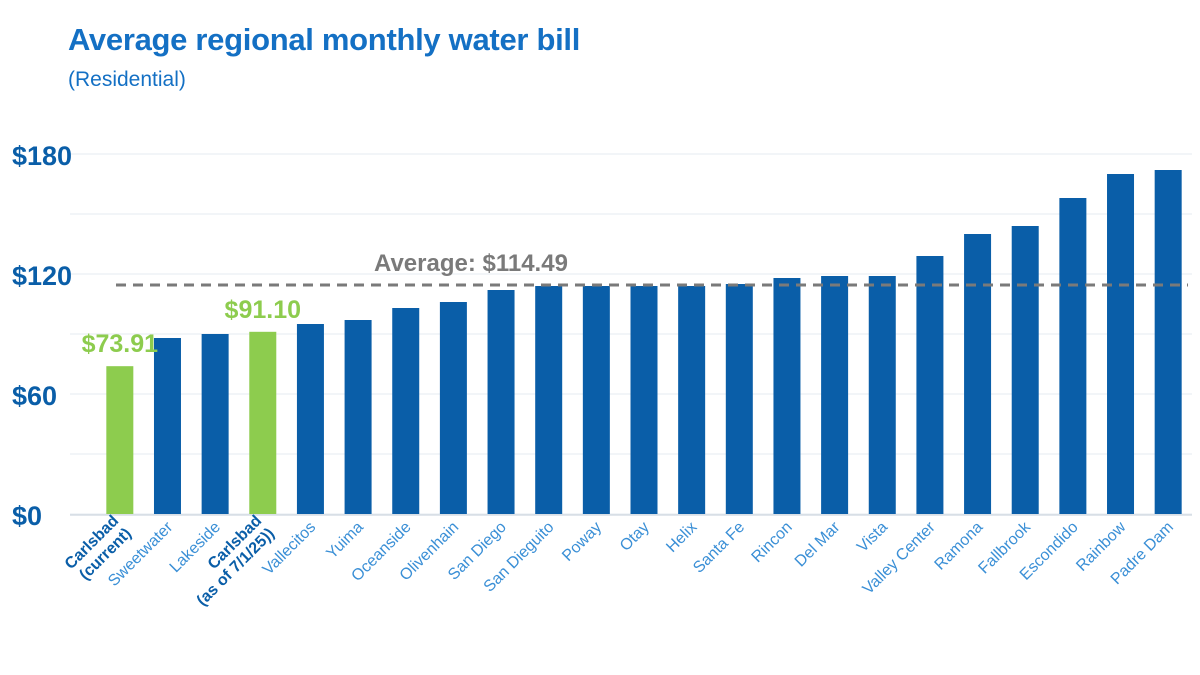 This screenshot has height=675, width=1200. What do you see at coordinates (27, 516) in the screenshot?
I see `y-tick-label: $0` at bounding box center [27, 516].